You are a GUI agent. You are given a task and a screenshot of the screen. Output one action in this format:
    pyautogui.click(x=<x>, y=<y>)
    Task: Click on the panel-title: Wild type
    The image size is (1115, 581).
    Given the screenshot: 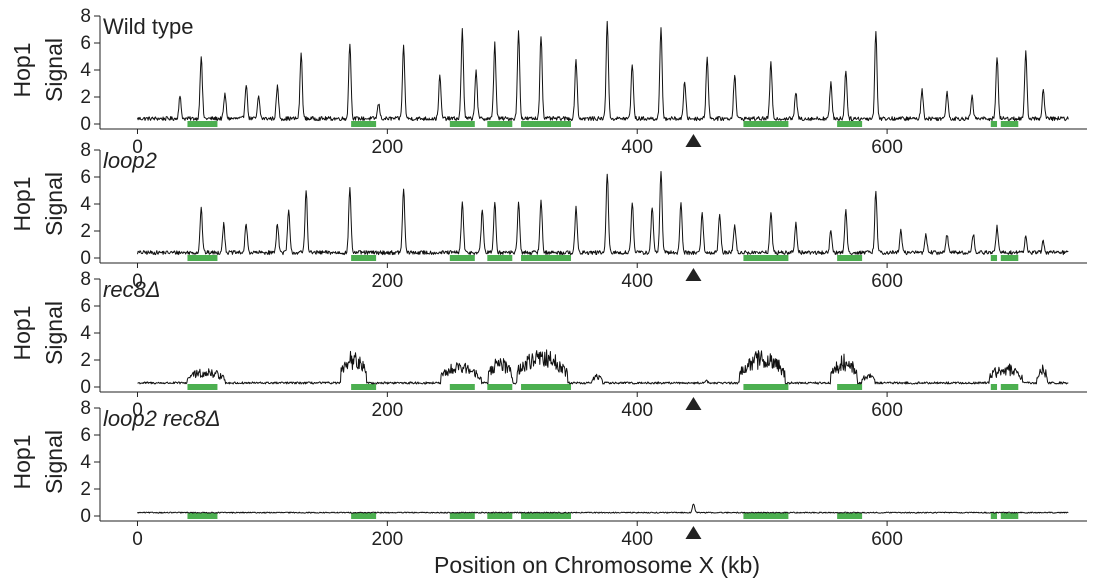 What is the action you would take?
    pyautogui.click(x=148, y=26)
    